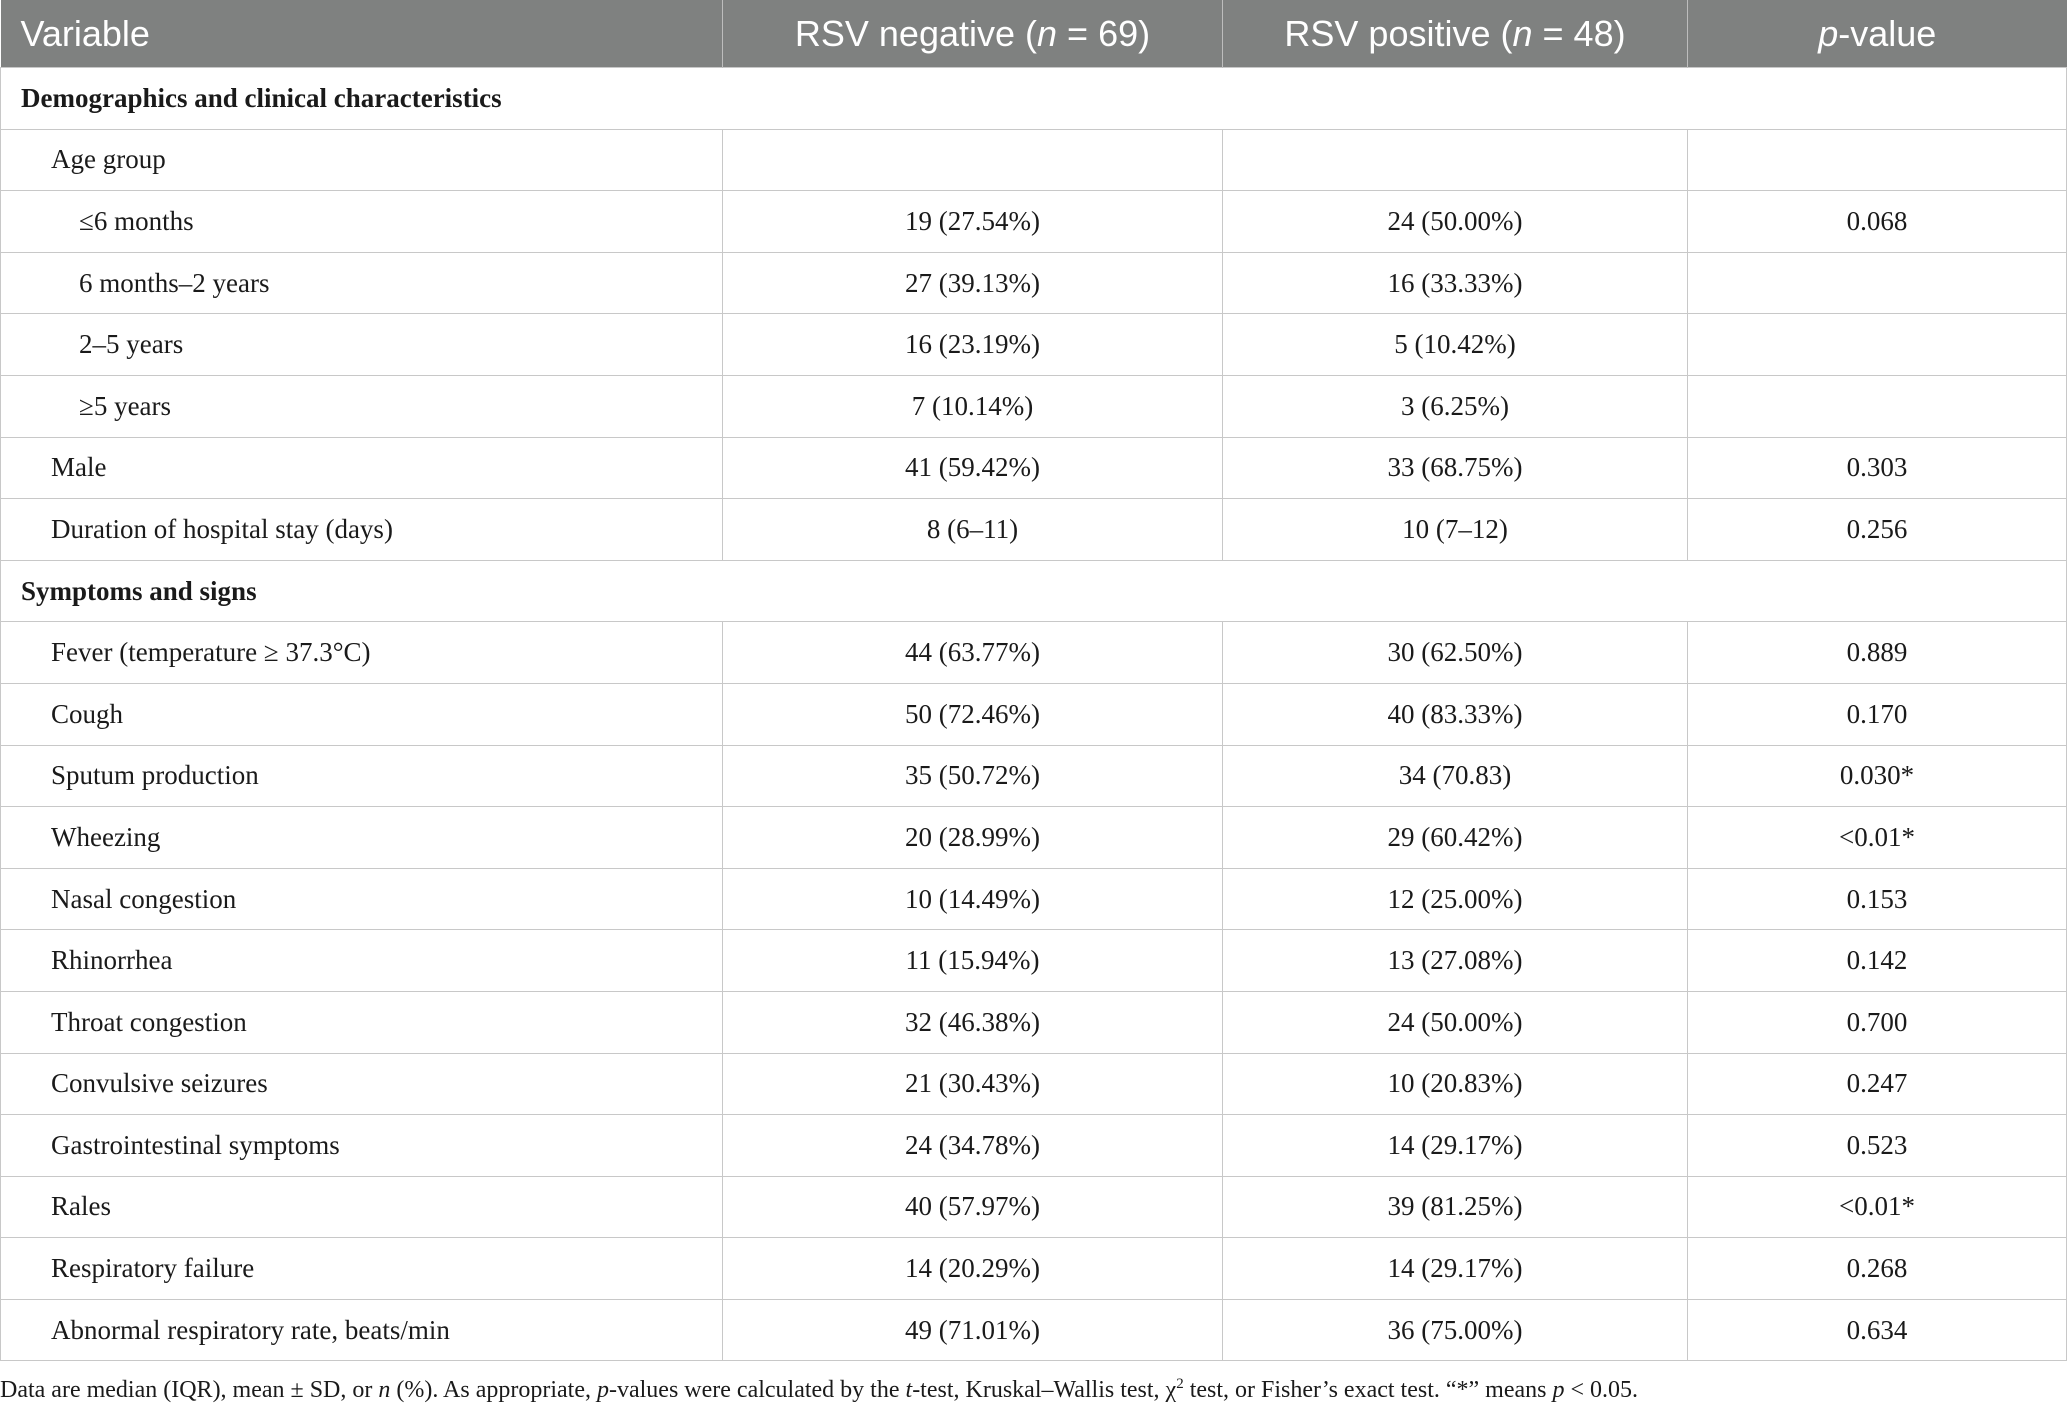 The image size is (2067, 1420). I want to click on table-row: Rales 40 (57.97%) 39 (81.25%) <0.01*, so click(1033, 1207).